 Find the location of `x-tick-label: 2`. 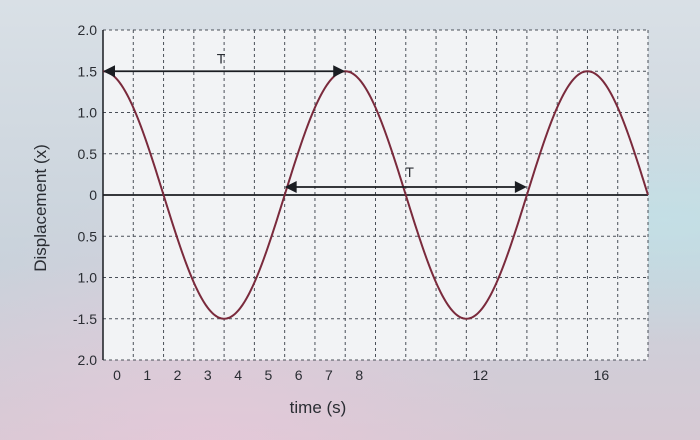

x-tick-label: 2 is located at coordinates (178, 375).